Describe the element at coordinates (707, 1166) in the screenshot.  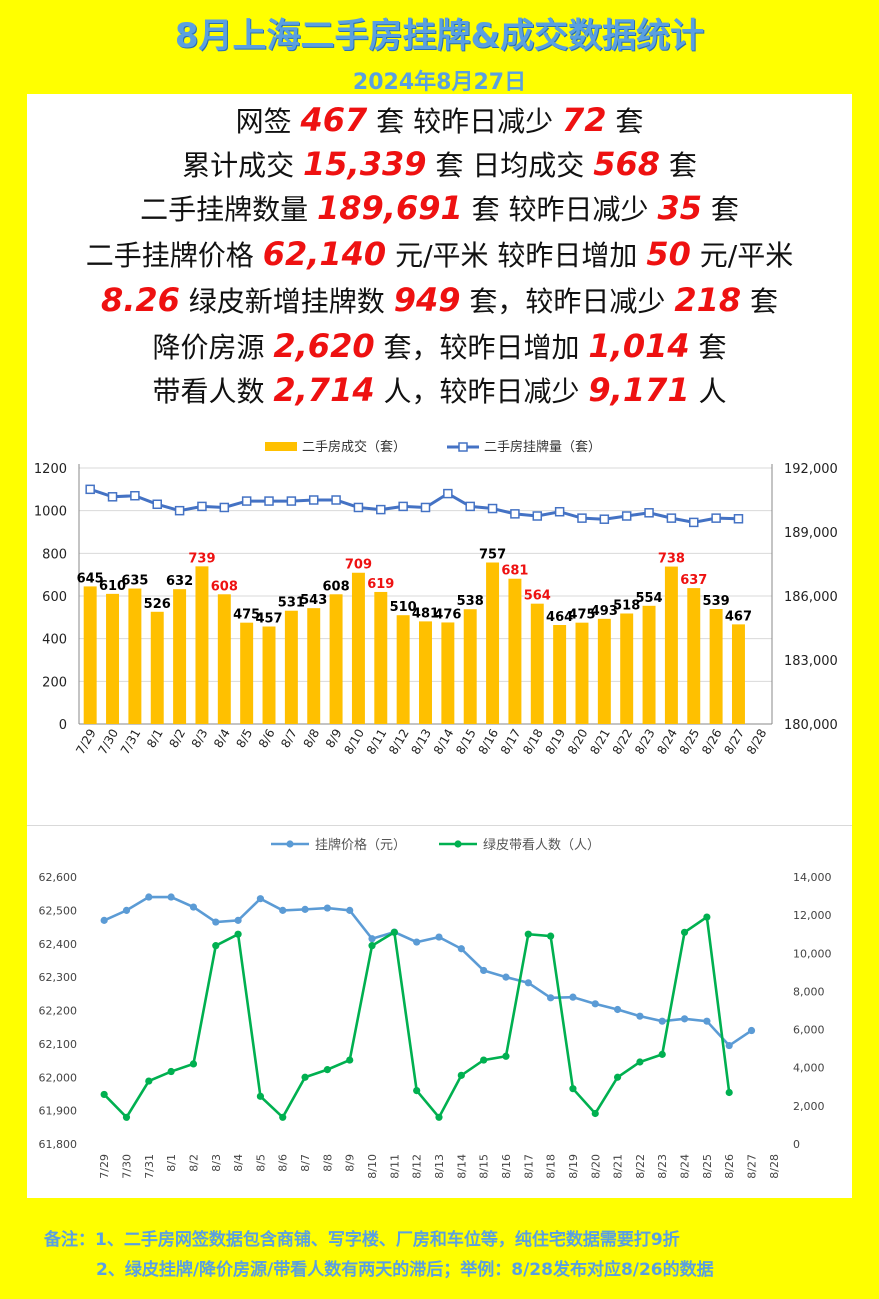
I see `x-tick: 8/25` at that location.